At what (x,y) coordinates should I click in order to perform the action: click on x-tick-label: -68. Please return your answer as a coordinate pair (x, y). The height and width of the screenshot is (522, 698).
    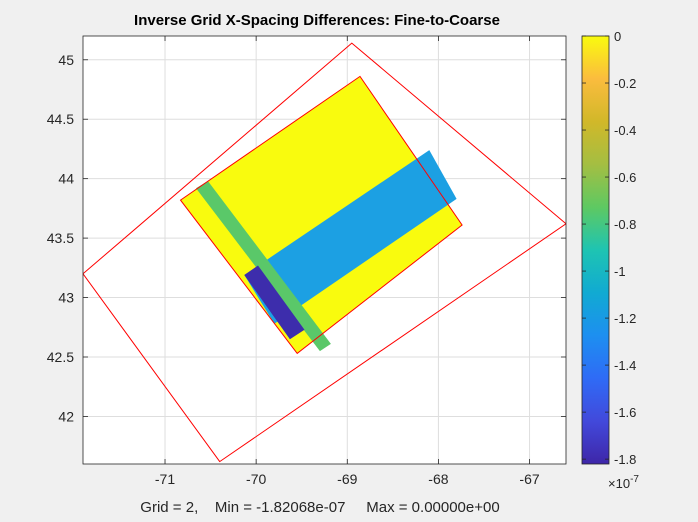
    Looking at the image, I should click on (438, 479).